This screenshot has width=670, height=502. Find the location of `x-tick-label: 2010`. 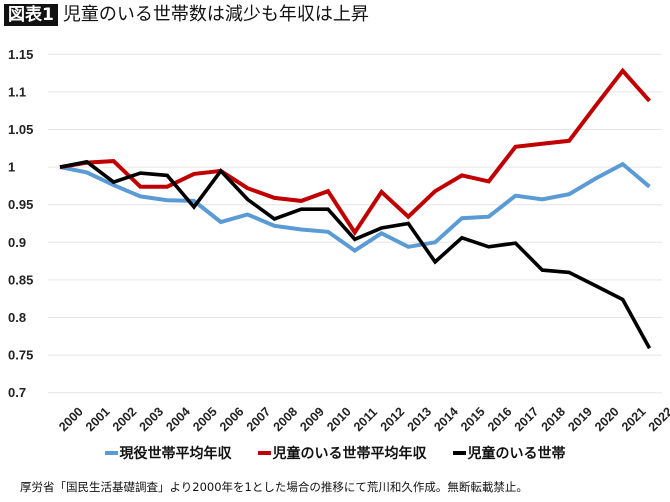

x-tick-label: 2010 is located at coordinates (339, 420).